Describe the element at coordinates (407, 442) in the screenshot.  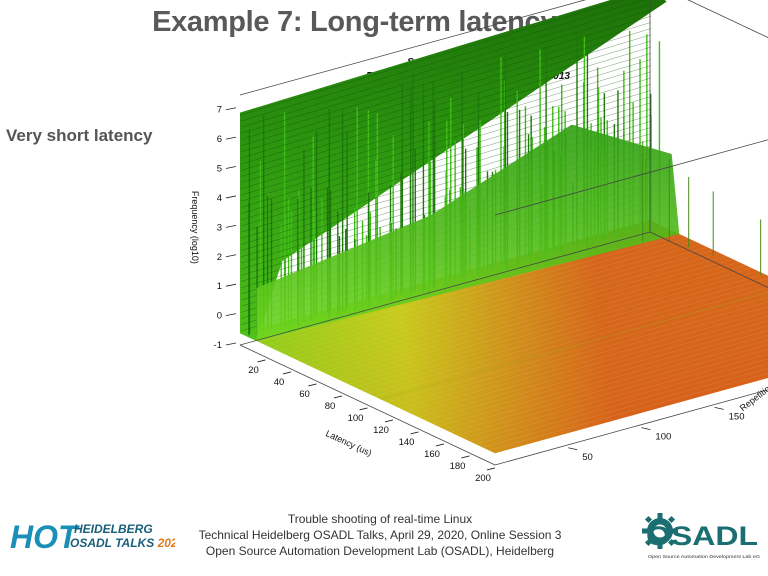
I see `x-tick-label: 140` at that location.